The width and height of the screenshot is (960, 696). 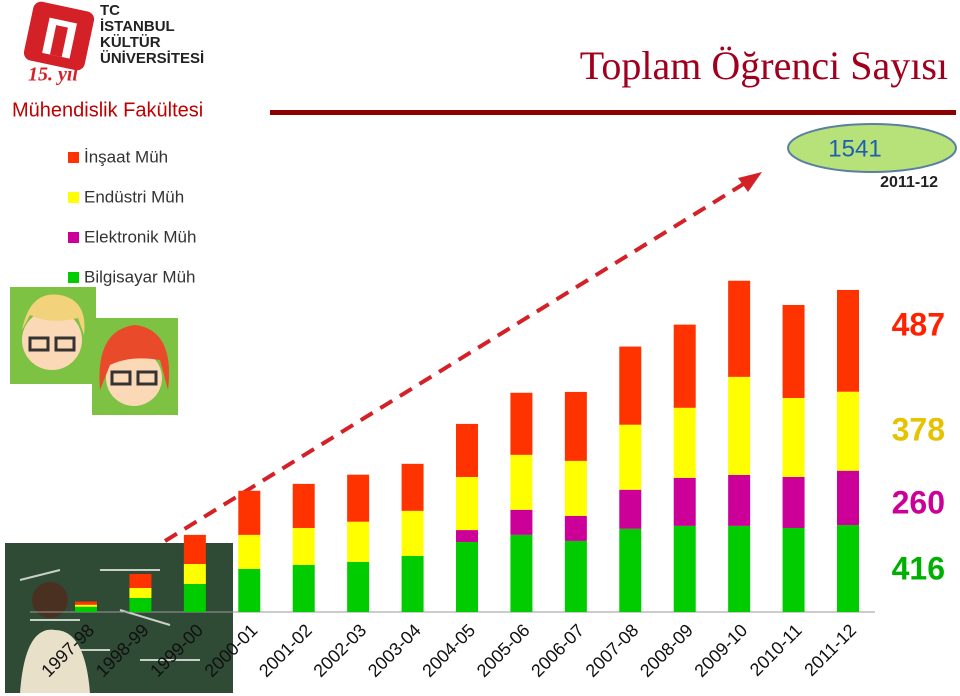 What do you see at coordinates (612, 650) in the screenshot?
I see `x-tick-label: 2007-08` at bounding box center [612, 650].